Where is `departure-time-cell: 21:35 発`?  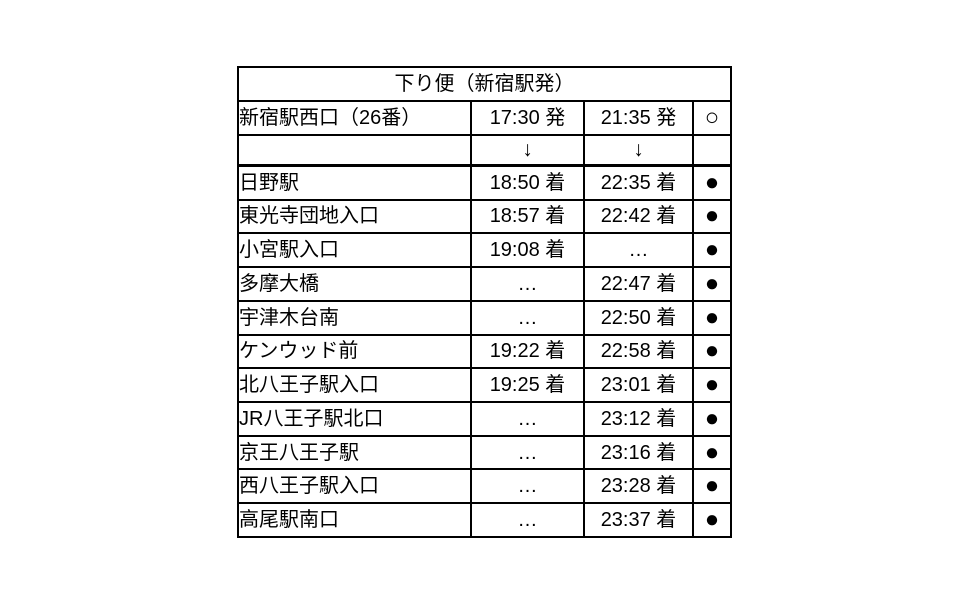
departure-time-cell: 21:35 発 is located at coordinates (638, 118).